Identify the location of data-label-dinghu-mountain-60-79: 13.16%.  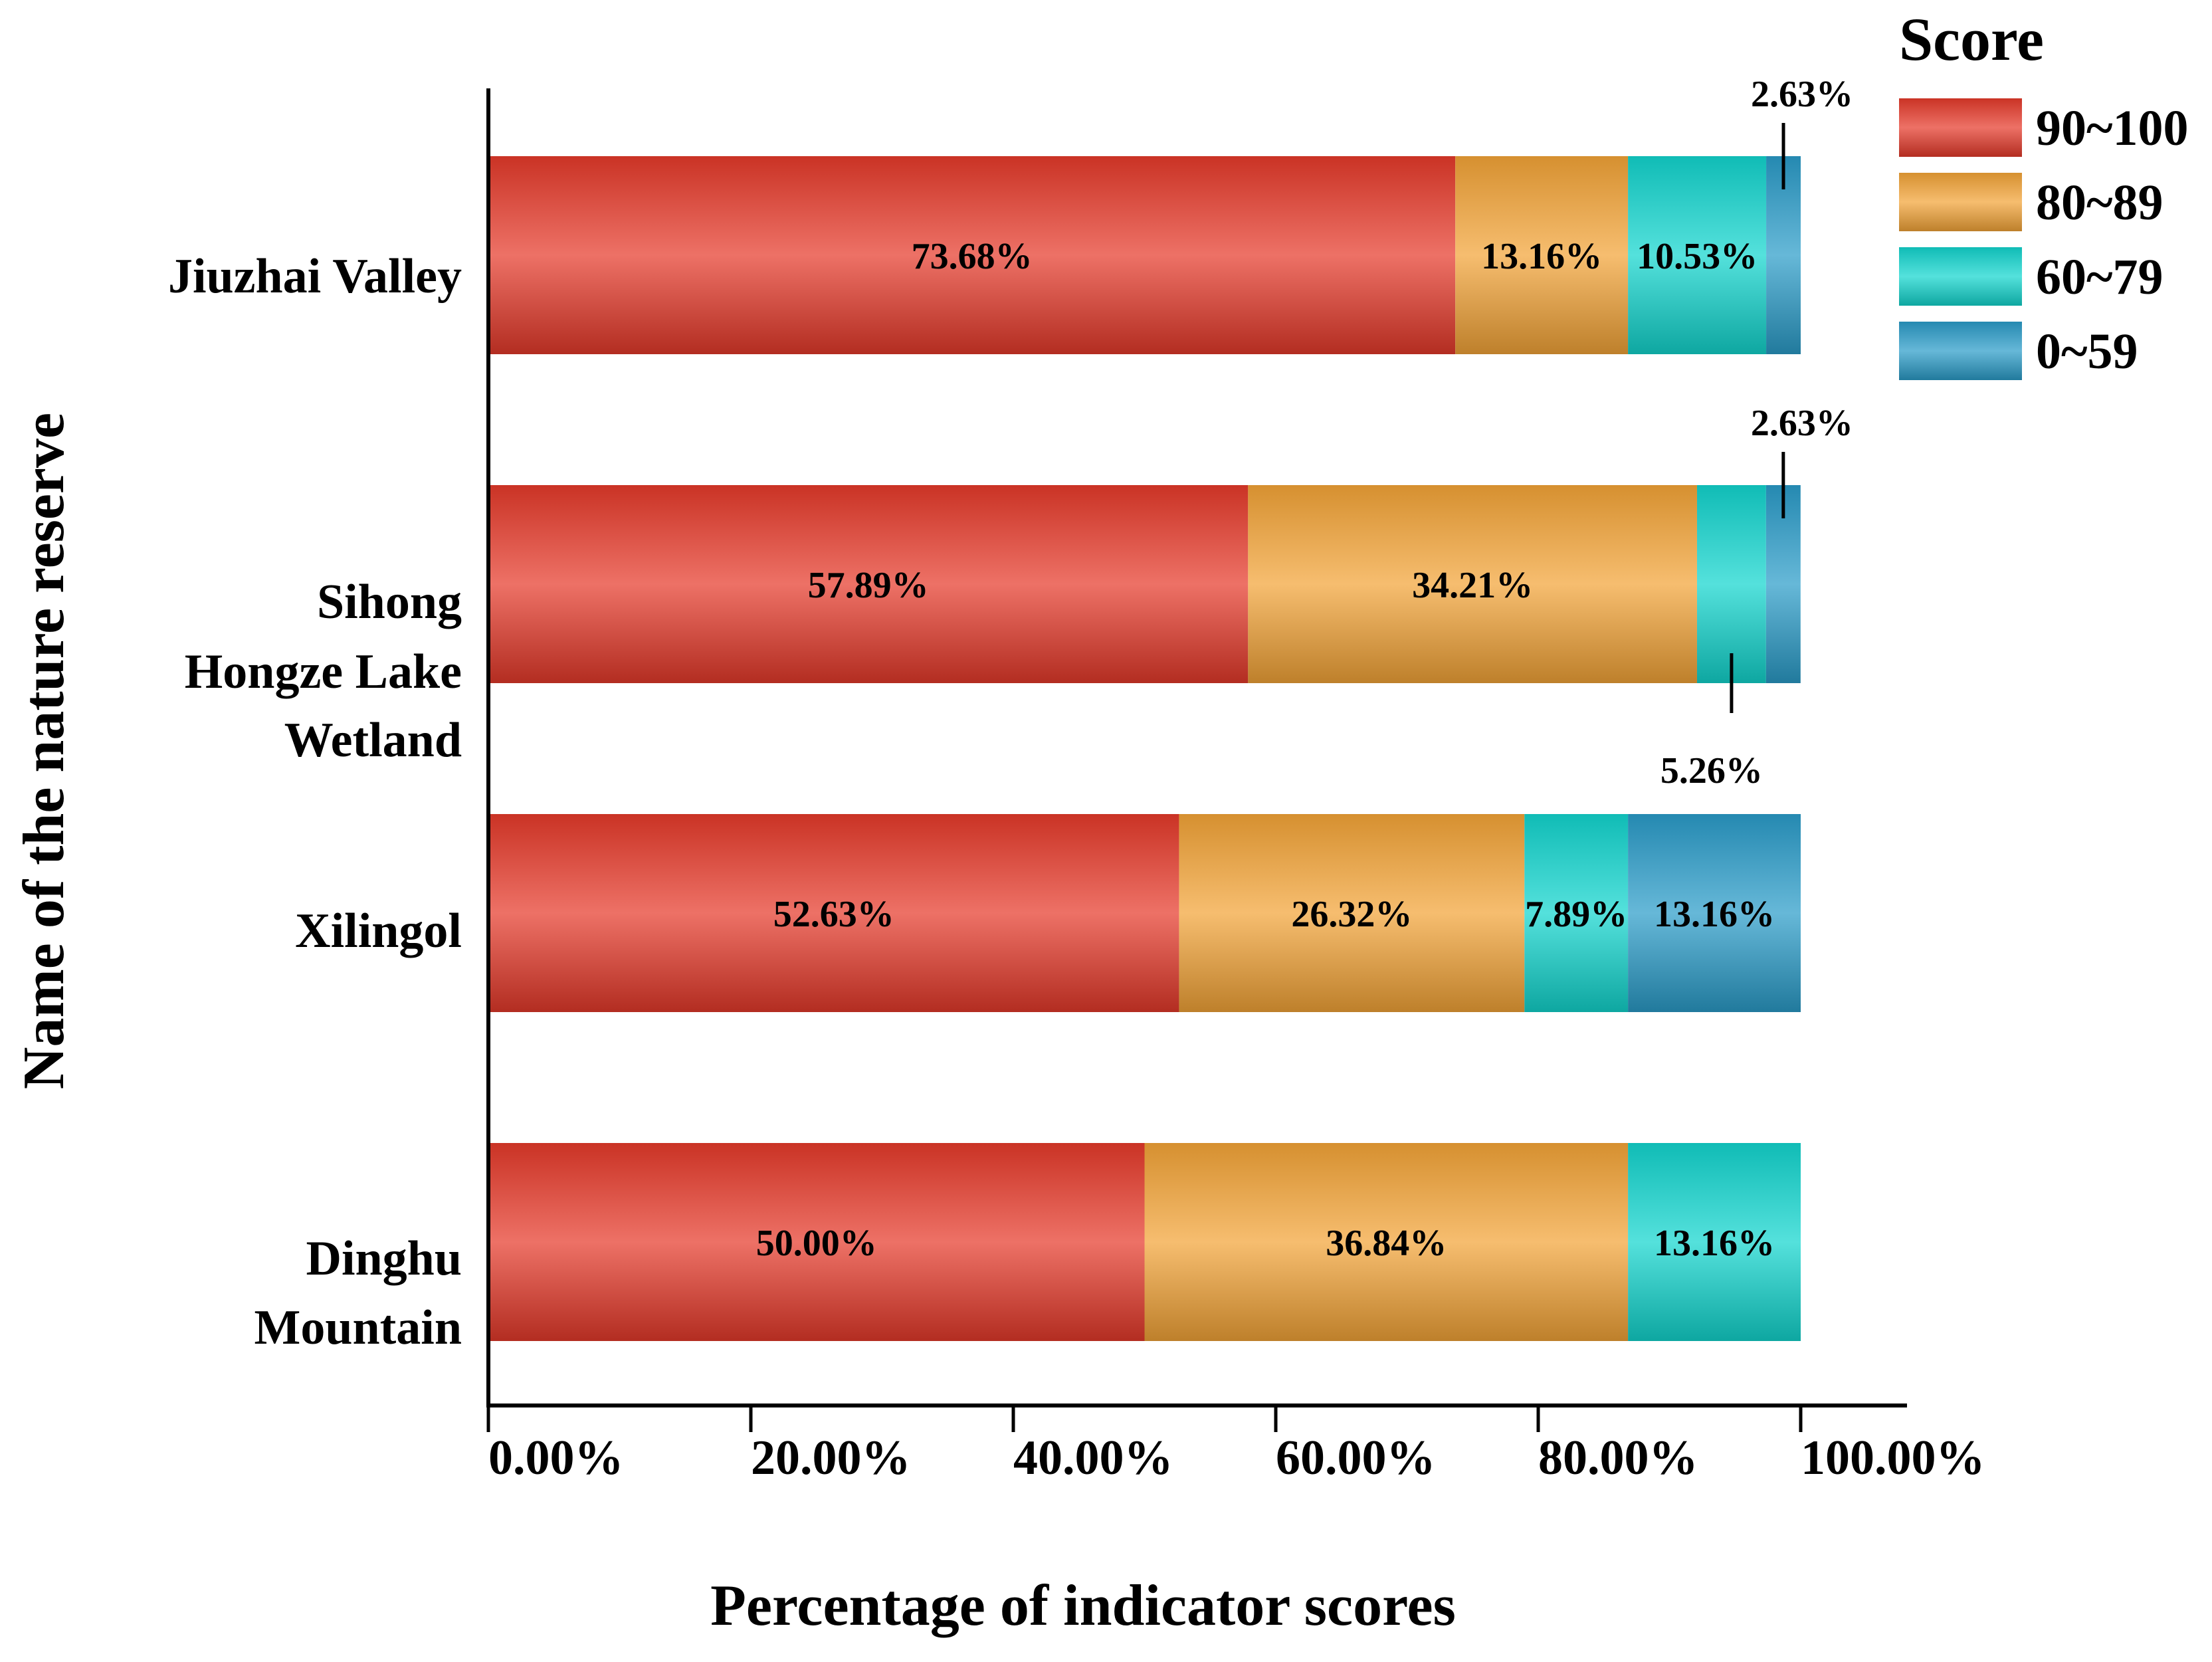
(1715, 1243).